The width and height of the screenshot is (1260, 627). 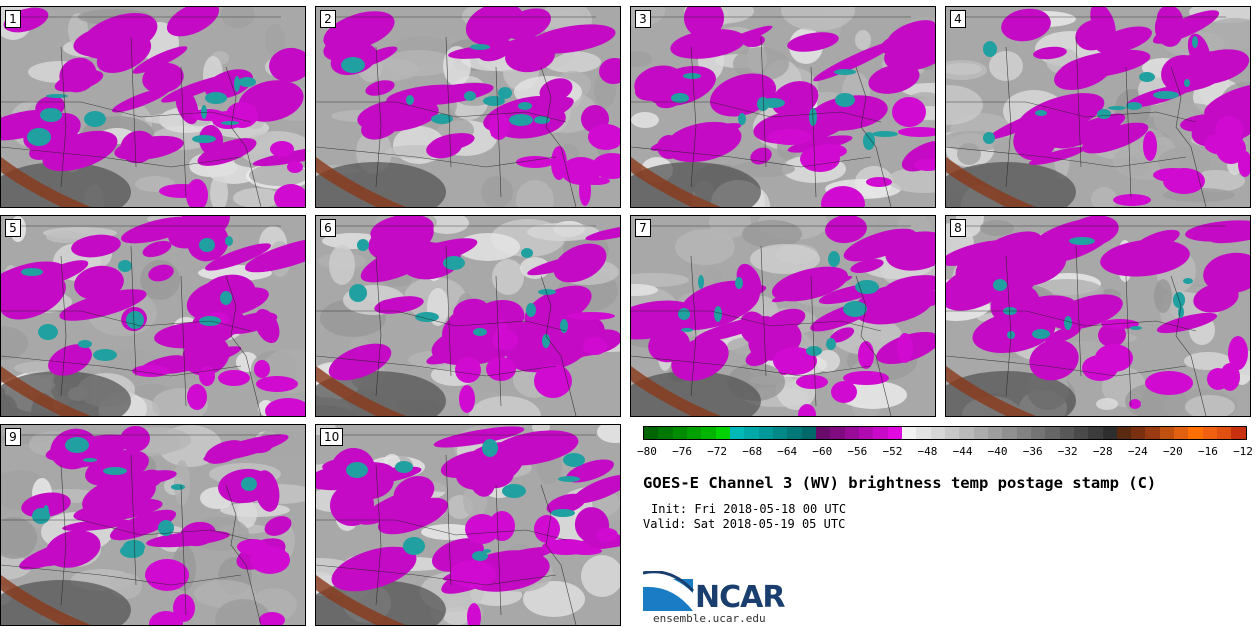 What do you see at coordinates (13, 437) in the screenshot?
I see `panel-number-label: 9` at bounding box center [13, 437].